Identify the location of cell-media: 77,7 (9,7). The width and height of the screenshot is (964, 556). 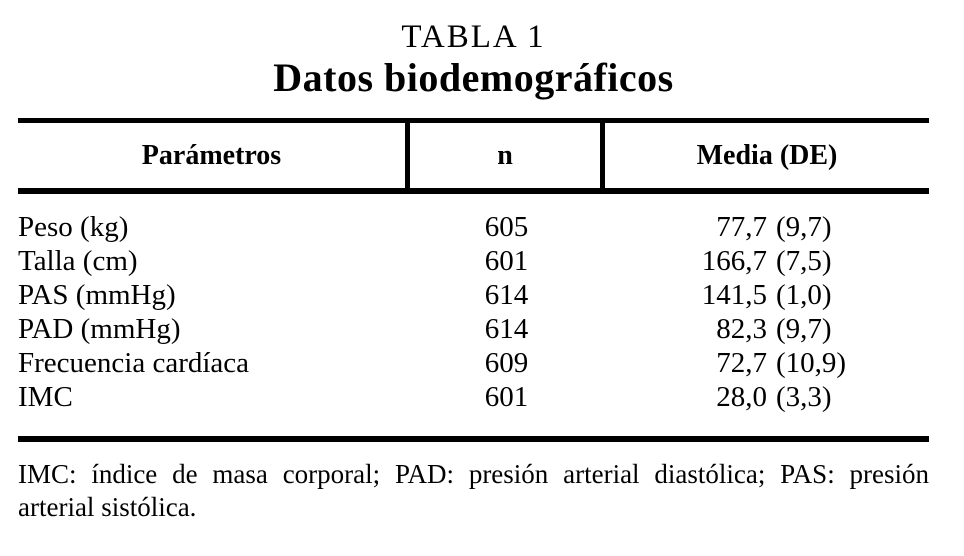
(766, 227).